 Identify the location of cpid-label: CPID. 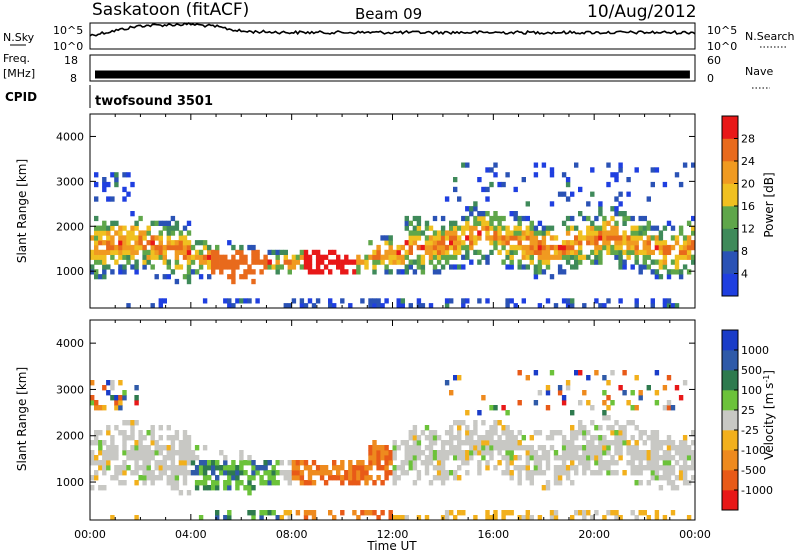
(21, 97).